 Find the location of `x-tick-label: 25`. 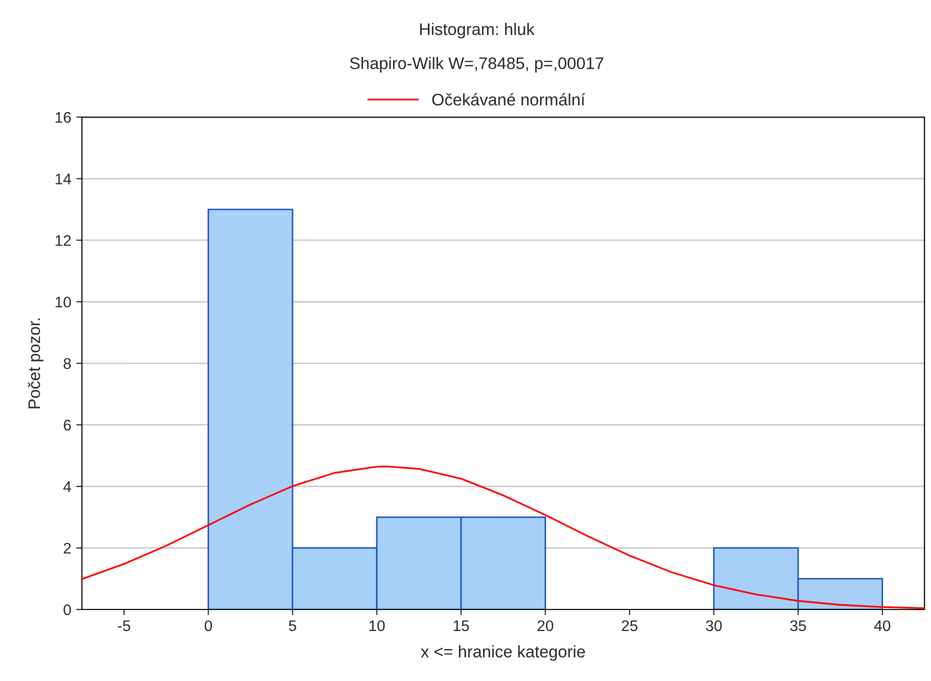

x-tick-label: 25 is located at coordinates (630, 626).